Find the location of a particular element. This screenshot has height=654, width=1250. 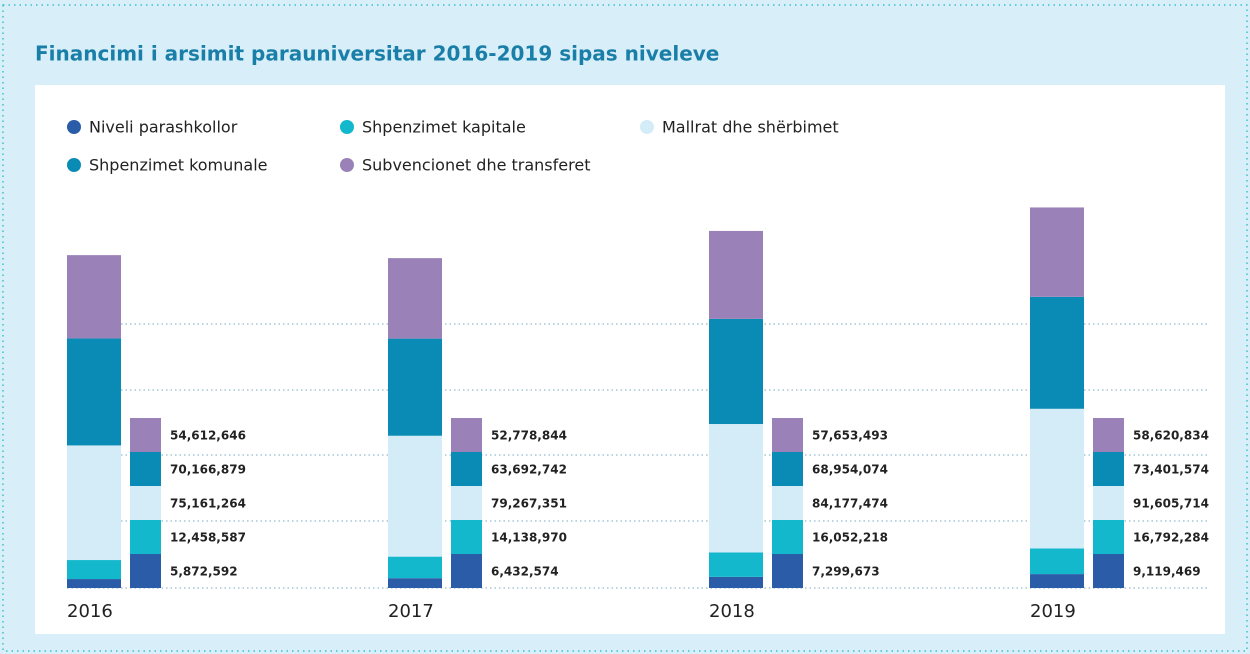

data-label: 75,161,264 is located at coordinates (208, 504).